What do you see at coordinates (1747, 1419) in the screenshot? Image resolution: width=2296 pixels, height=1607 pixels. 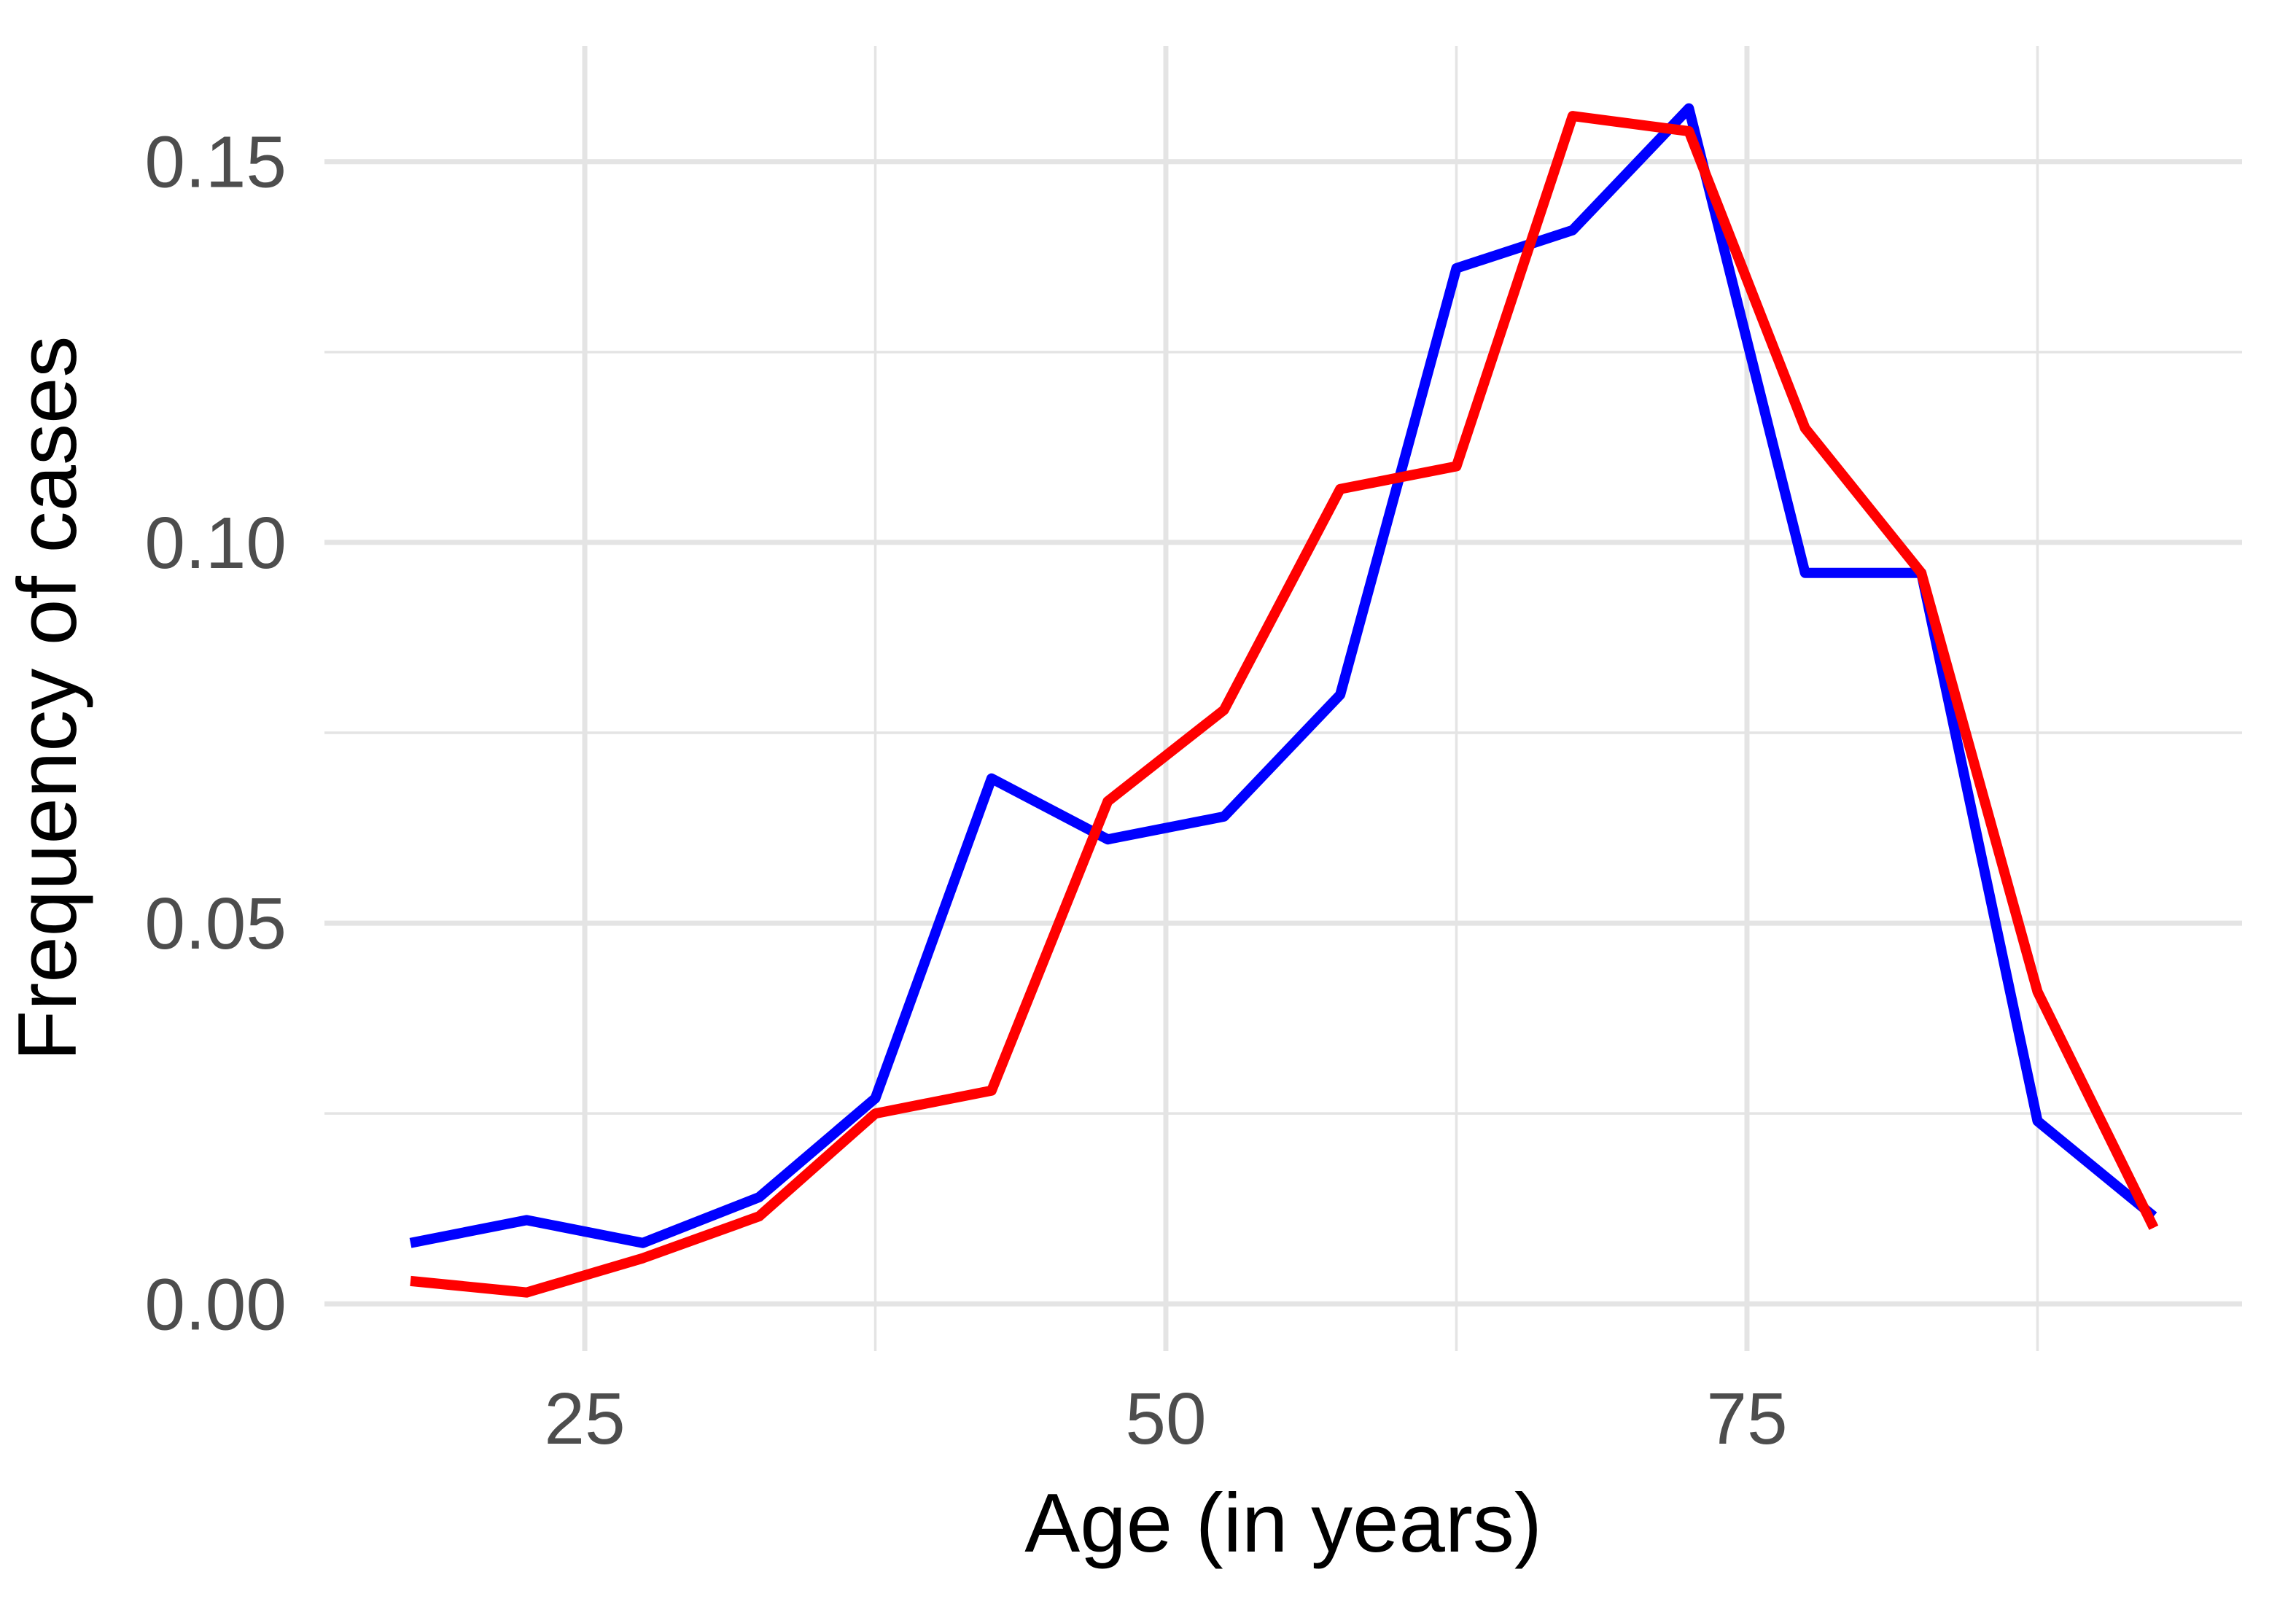 I see `x-tick-label: 75` at bounding box center [1747, 1419].